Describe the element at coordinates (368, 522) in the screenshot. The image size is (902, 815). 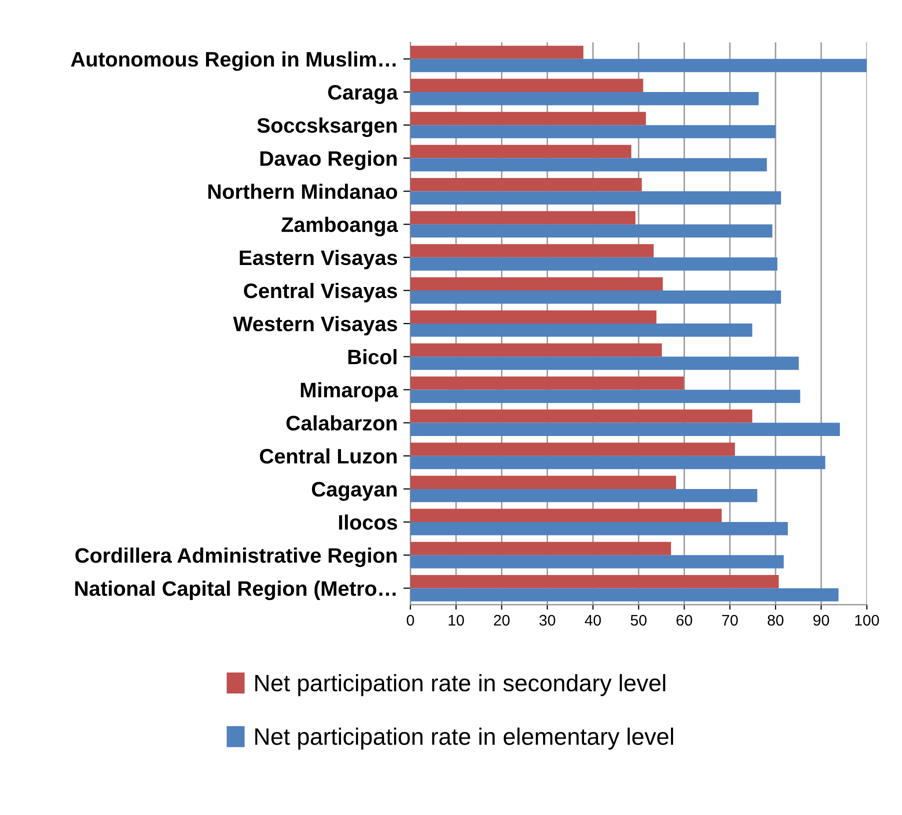
I see `y-tick-label: Ilocos` at that location.